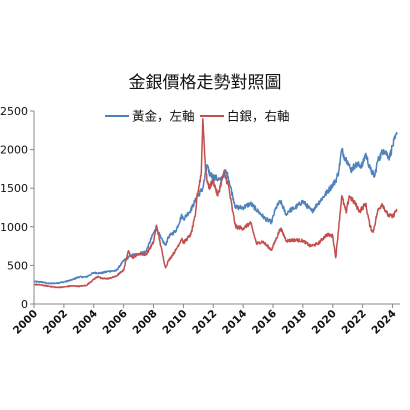 The height and width of the screenshot is (410, 410). Describe the element at coordinates (17, 265) in the screenshot. I see `y-tick-label: 500` at that location.